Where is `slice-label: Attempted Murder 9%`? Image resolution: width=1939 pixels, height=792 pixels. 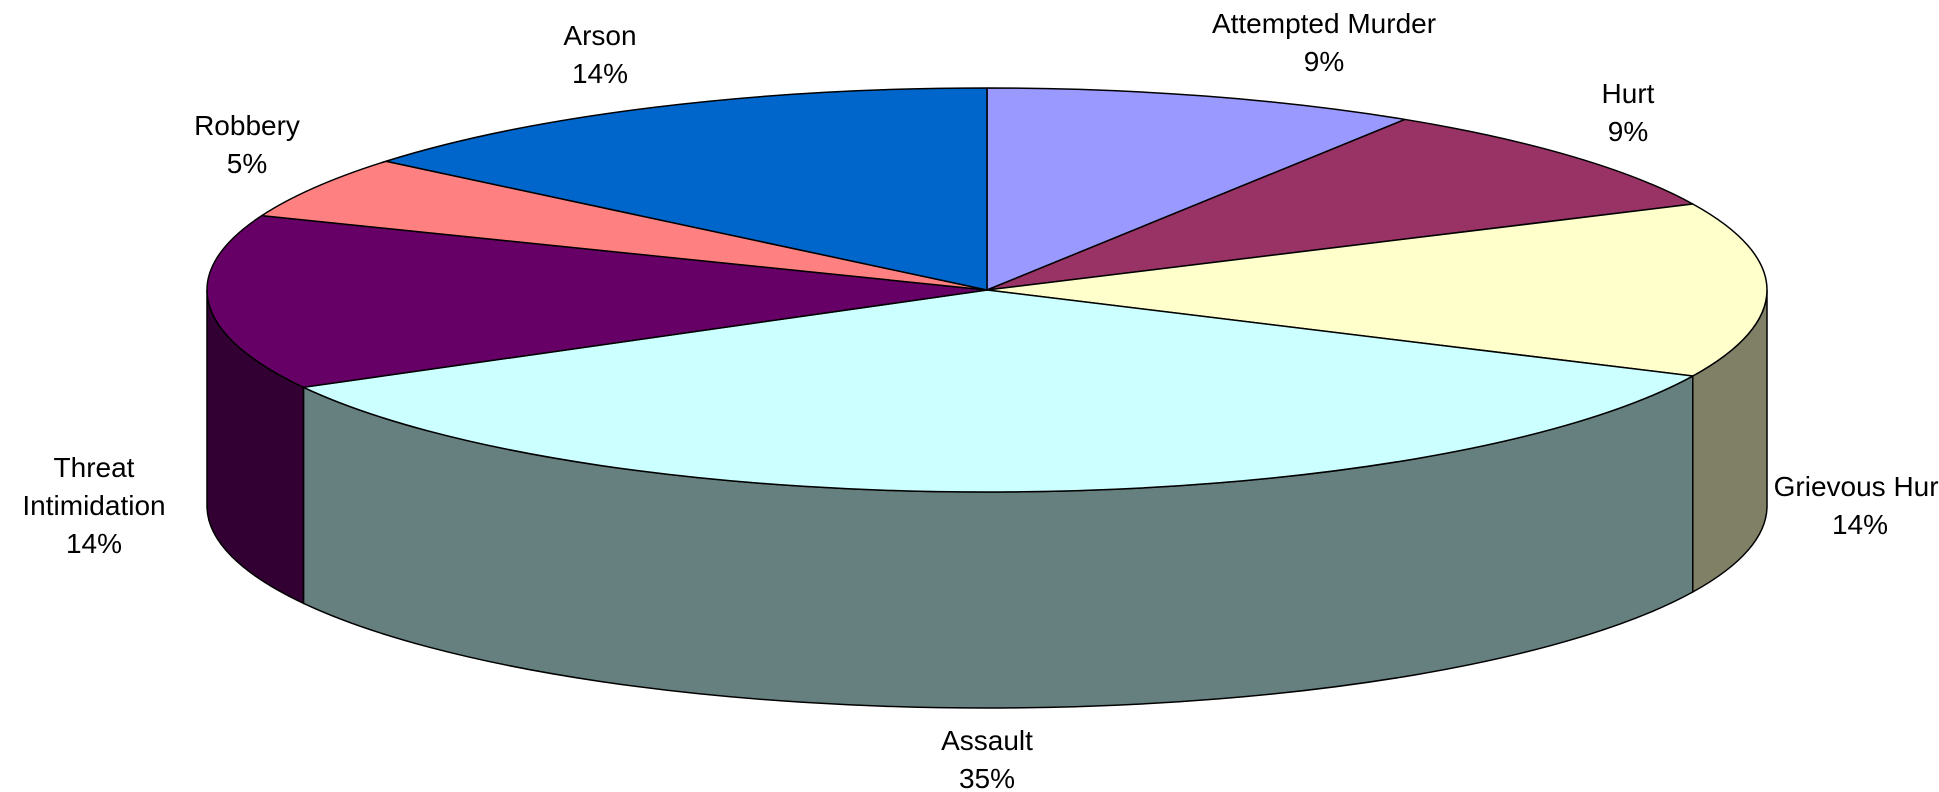 slice-label: Attempted Murder 9% is located at coordinates (1324, 43).